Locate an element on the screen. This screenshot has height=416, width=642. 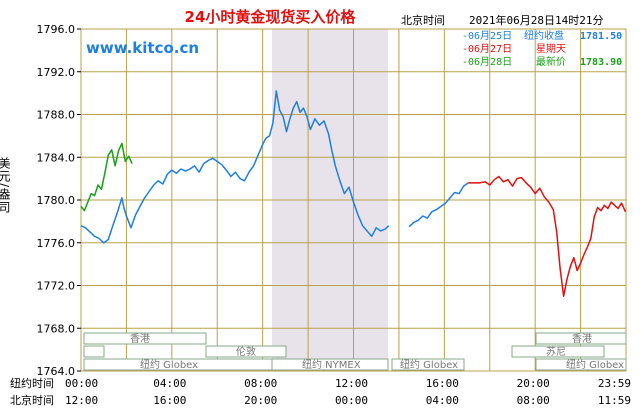
clock-label: 北京时间 is located at coordinates (423, 20).